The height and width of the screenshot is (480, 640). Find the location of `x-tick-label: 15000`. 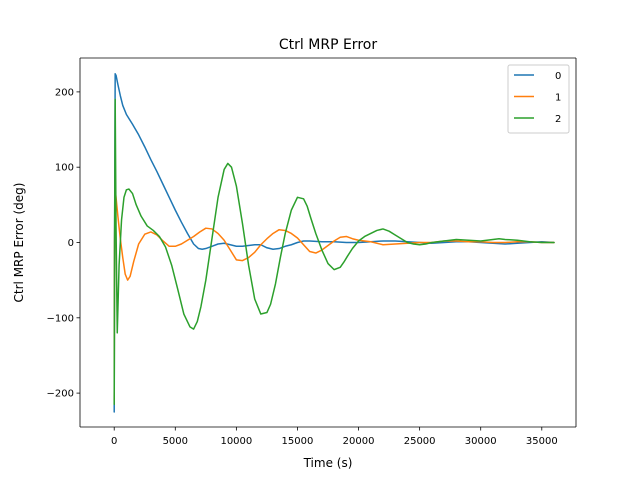

x-tick-label: 15000 is located at coordinates (298, 441).